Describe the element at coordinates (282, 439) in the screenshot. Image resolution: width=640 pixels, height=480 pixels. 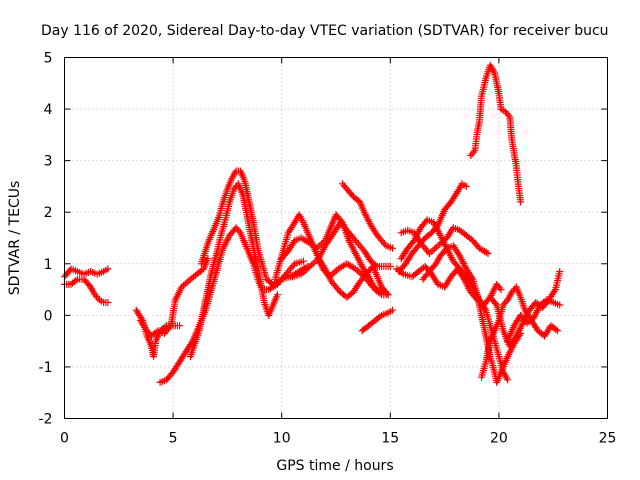
I see `x-tick-label: 10` at that location.